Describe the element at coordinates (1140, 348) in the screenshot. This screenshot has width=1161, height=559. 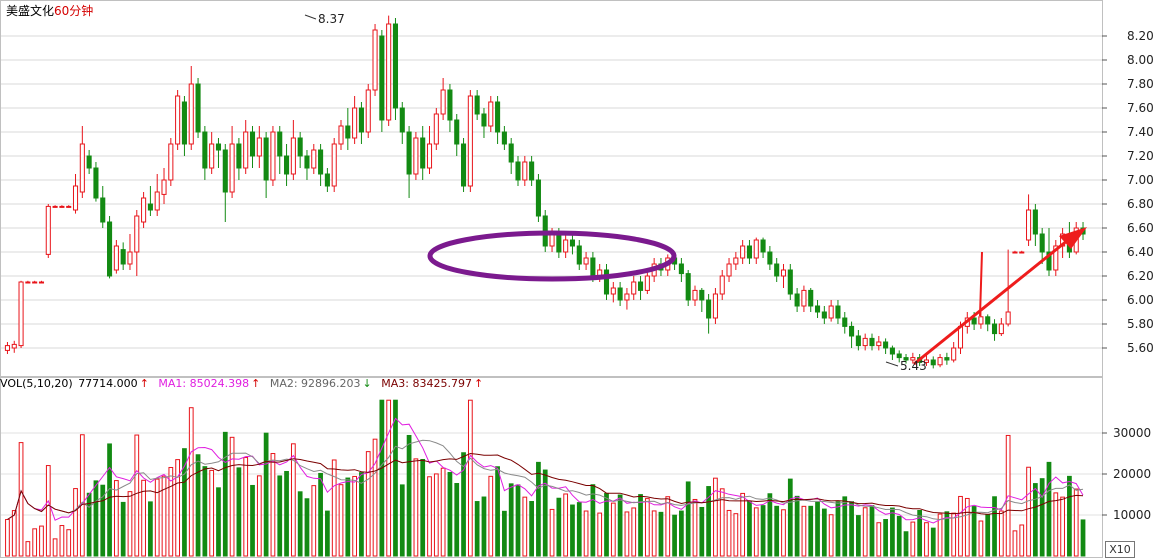
I see `price-tick-label: 5.60` at that location.